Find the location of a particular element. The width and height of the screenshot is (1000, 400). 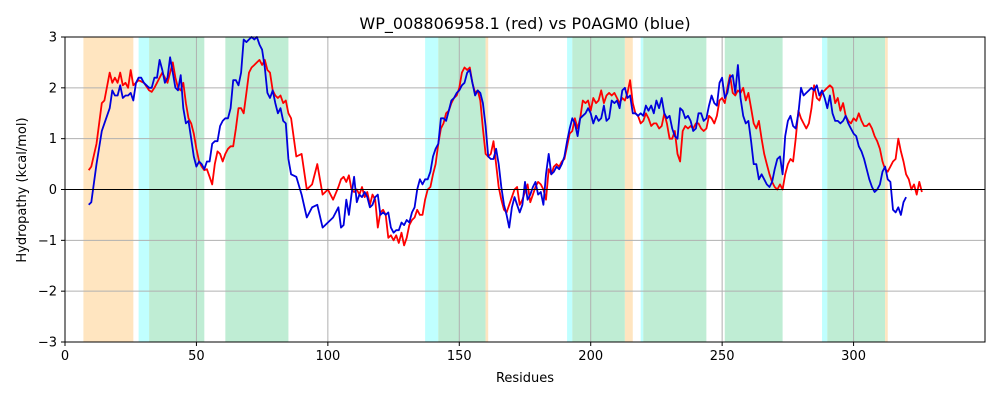

x-tick-label: 200 is located at coordinates (590, 356).